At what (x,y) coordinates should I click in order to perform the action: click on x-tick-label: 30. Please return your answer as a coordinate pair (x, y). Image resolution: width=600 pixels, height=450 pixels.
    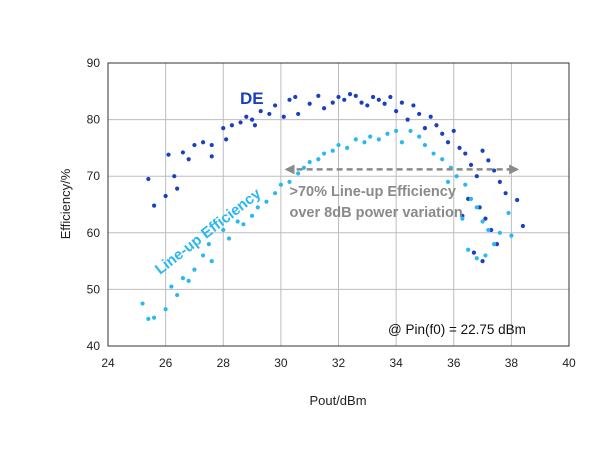
    Looking at the image, I should click on (281, 363).